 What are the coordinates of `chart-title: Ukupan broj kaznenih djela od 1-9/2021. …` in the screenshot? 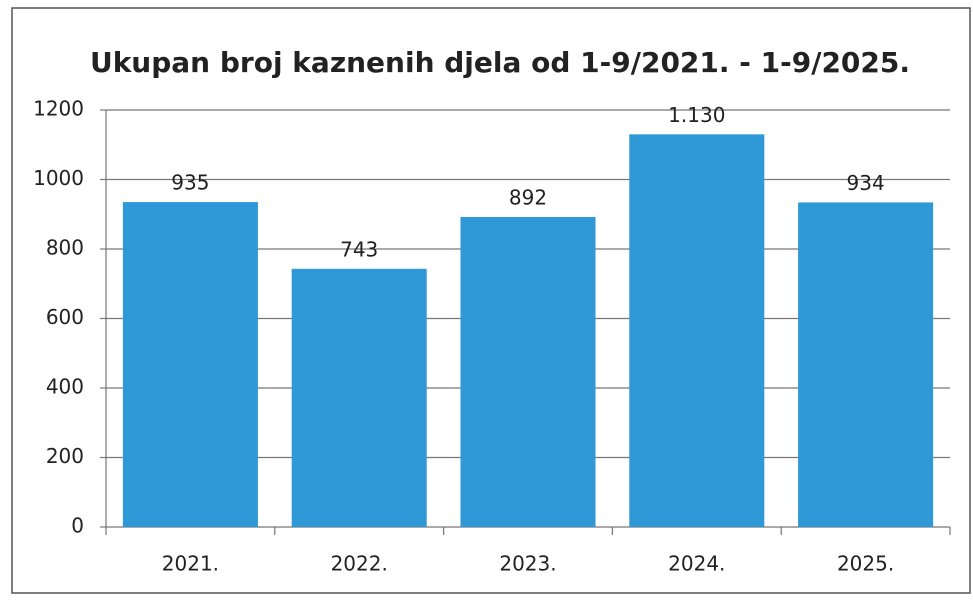 It's located at (500, 62).